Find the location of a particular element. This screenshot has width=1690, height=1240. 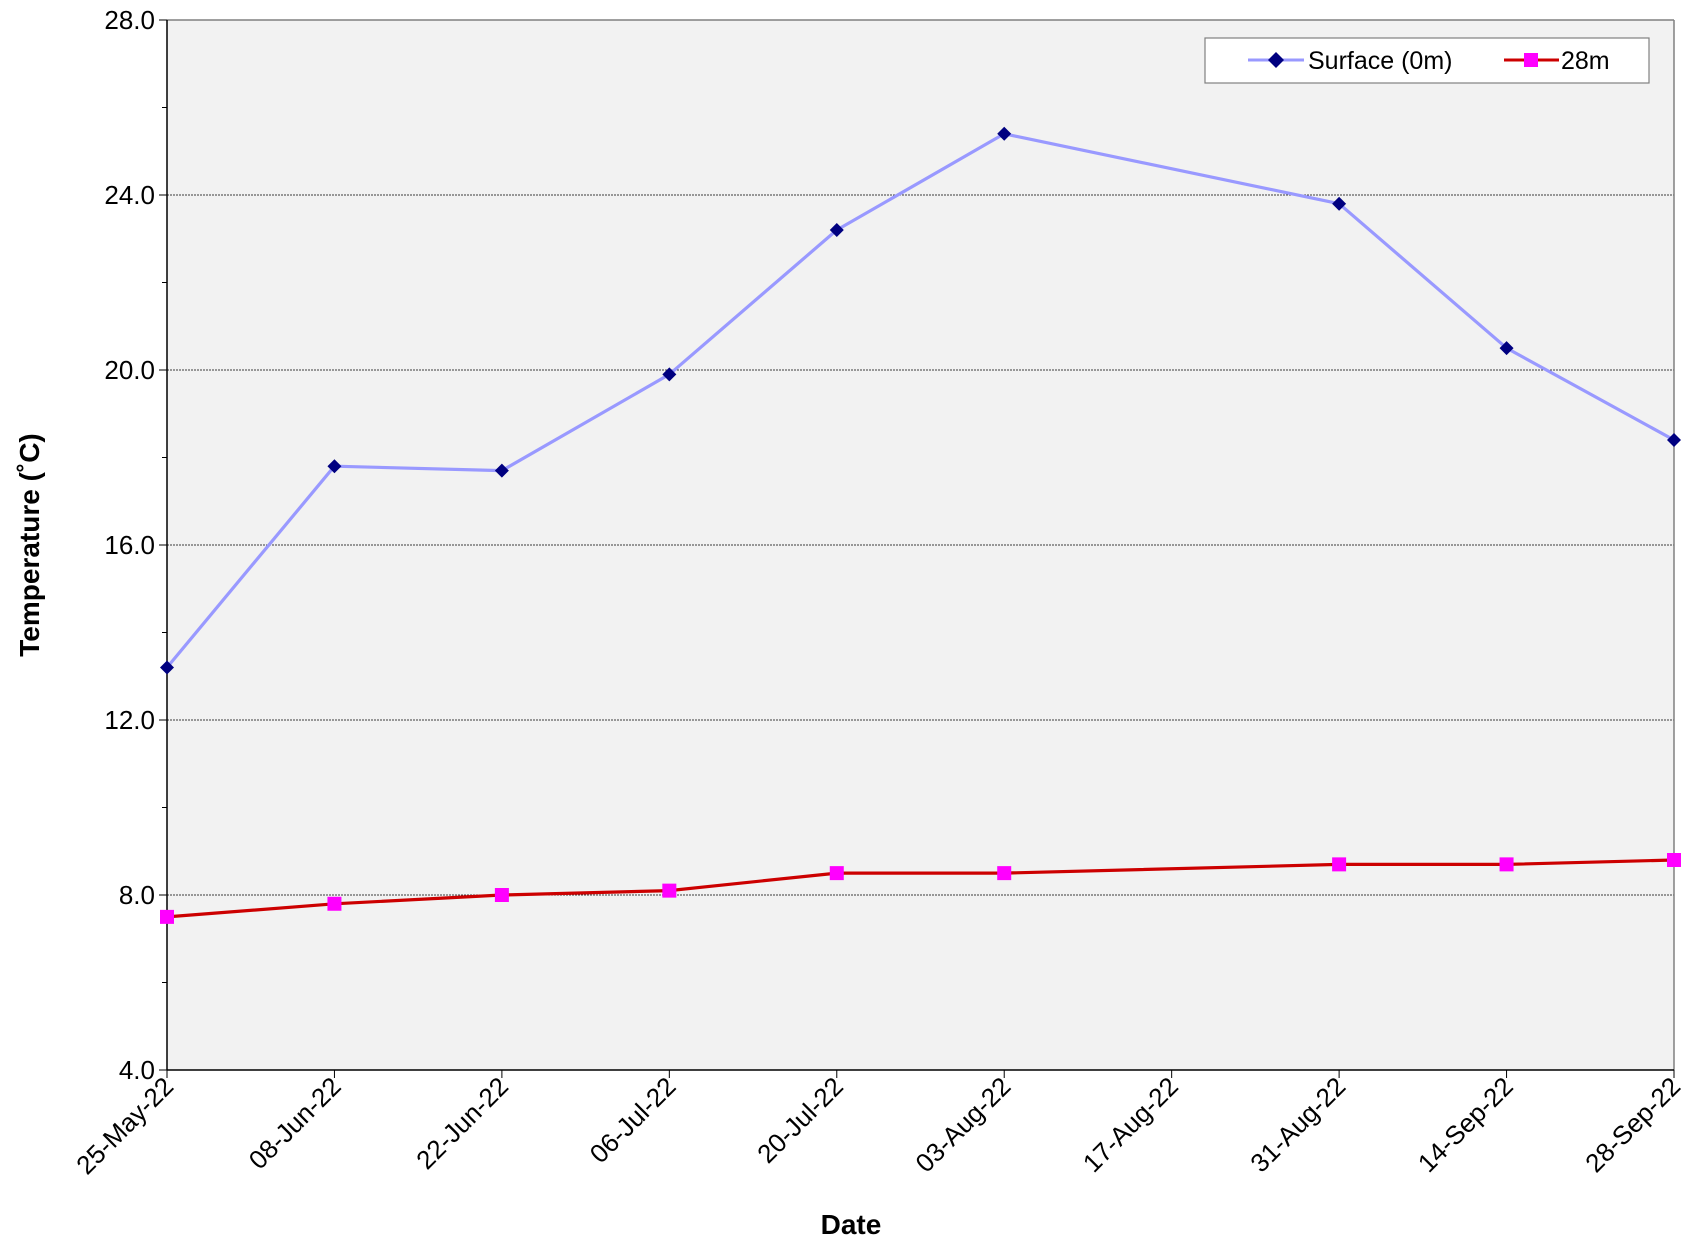

x-tick-label: 08-Jun-22 is located at coordinates (295, 1123).